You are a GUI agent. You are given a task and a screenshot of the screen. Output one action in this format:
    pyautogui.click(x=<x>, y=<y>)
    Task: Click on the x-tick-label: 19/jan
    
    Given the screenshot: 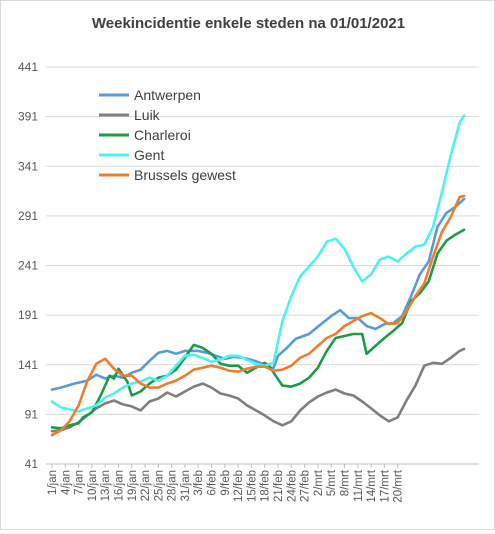 What is the action you would take?
    pyautogui.click(x=133, y=485)
    